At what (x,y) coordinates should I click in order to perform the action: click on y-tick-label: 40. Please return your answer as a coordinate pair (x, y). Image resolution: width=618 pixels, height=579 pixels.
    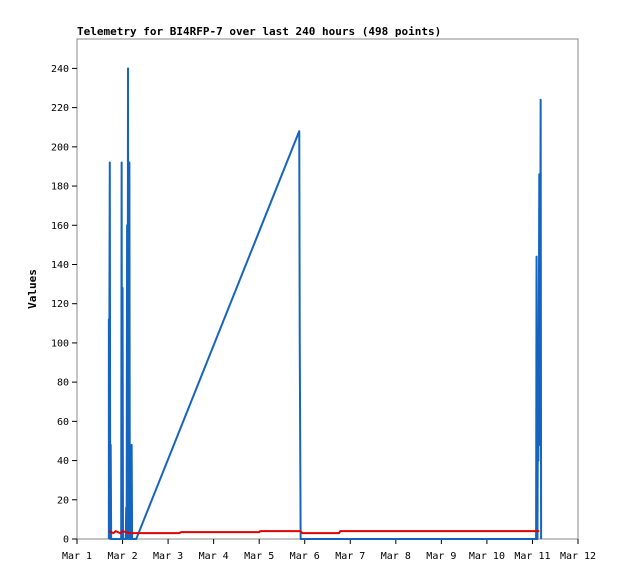
    Looking at the image, I should click on (63, 461).